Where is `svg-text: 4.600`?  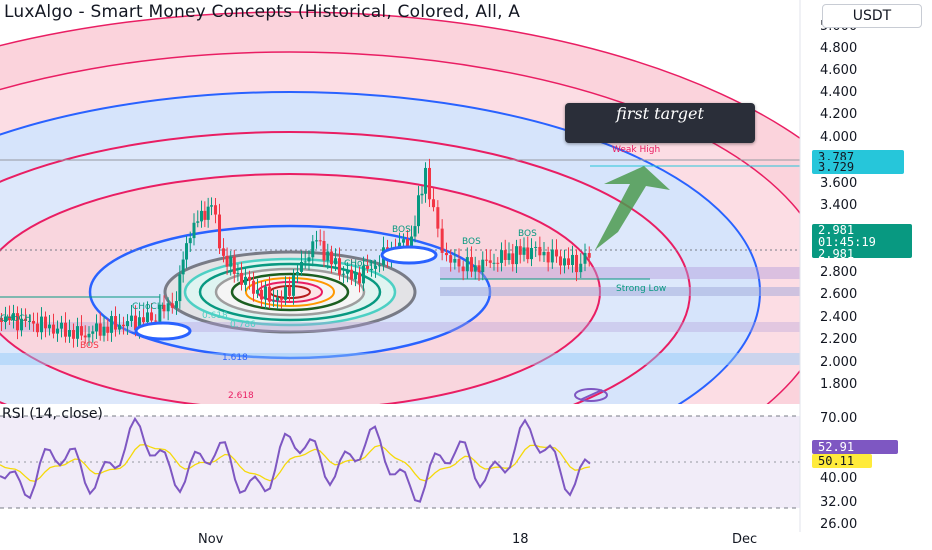 svg-text: 4.600 is located at coordinates (838, 70).